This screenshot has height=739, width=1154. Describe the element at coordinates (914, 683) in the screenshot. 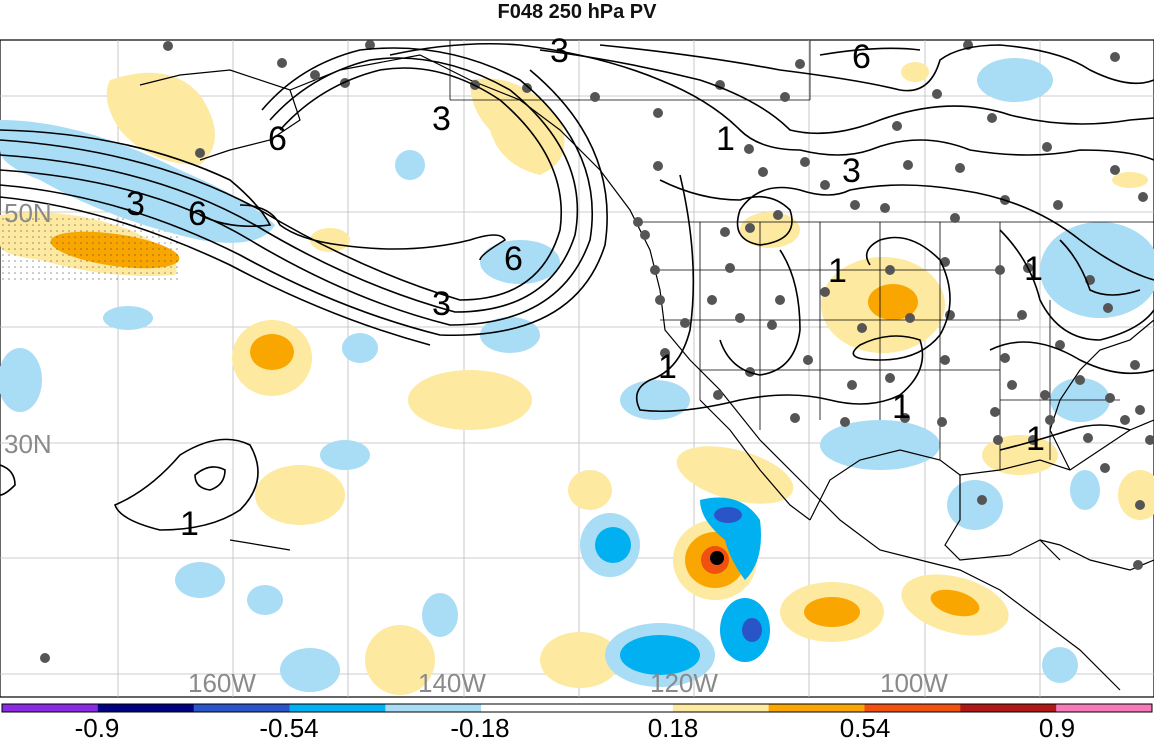

I see `lon-label-100w: 100W` at that location.